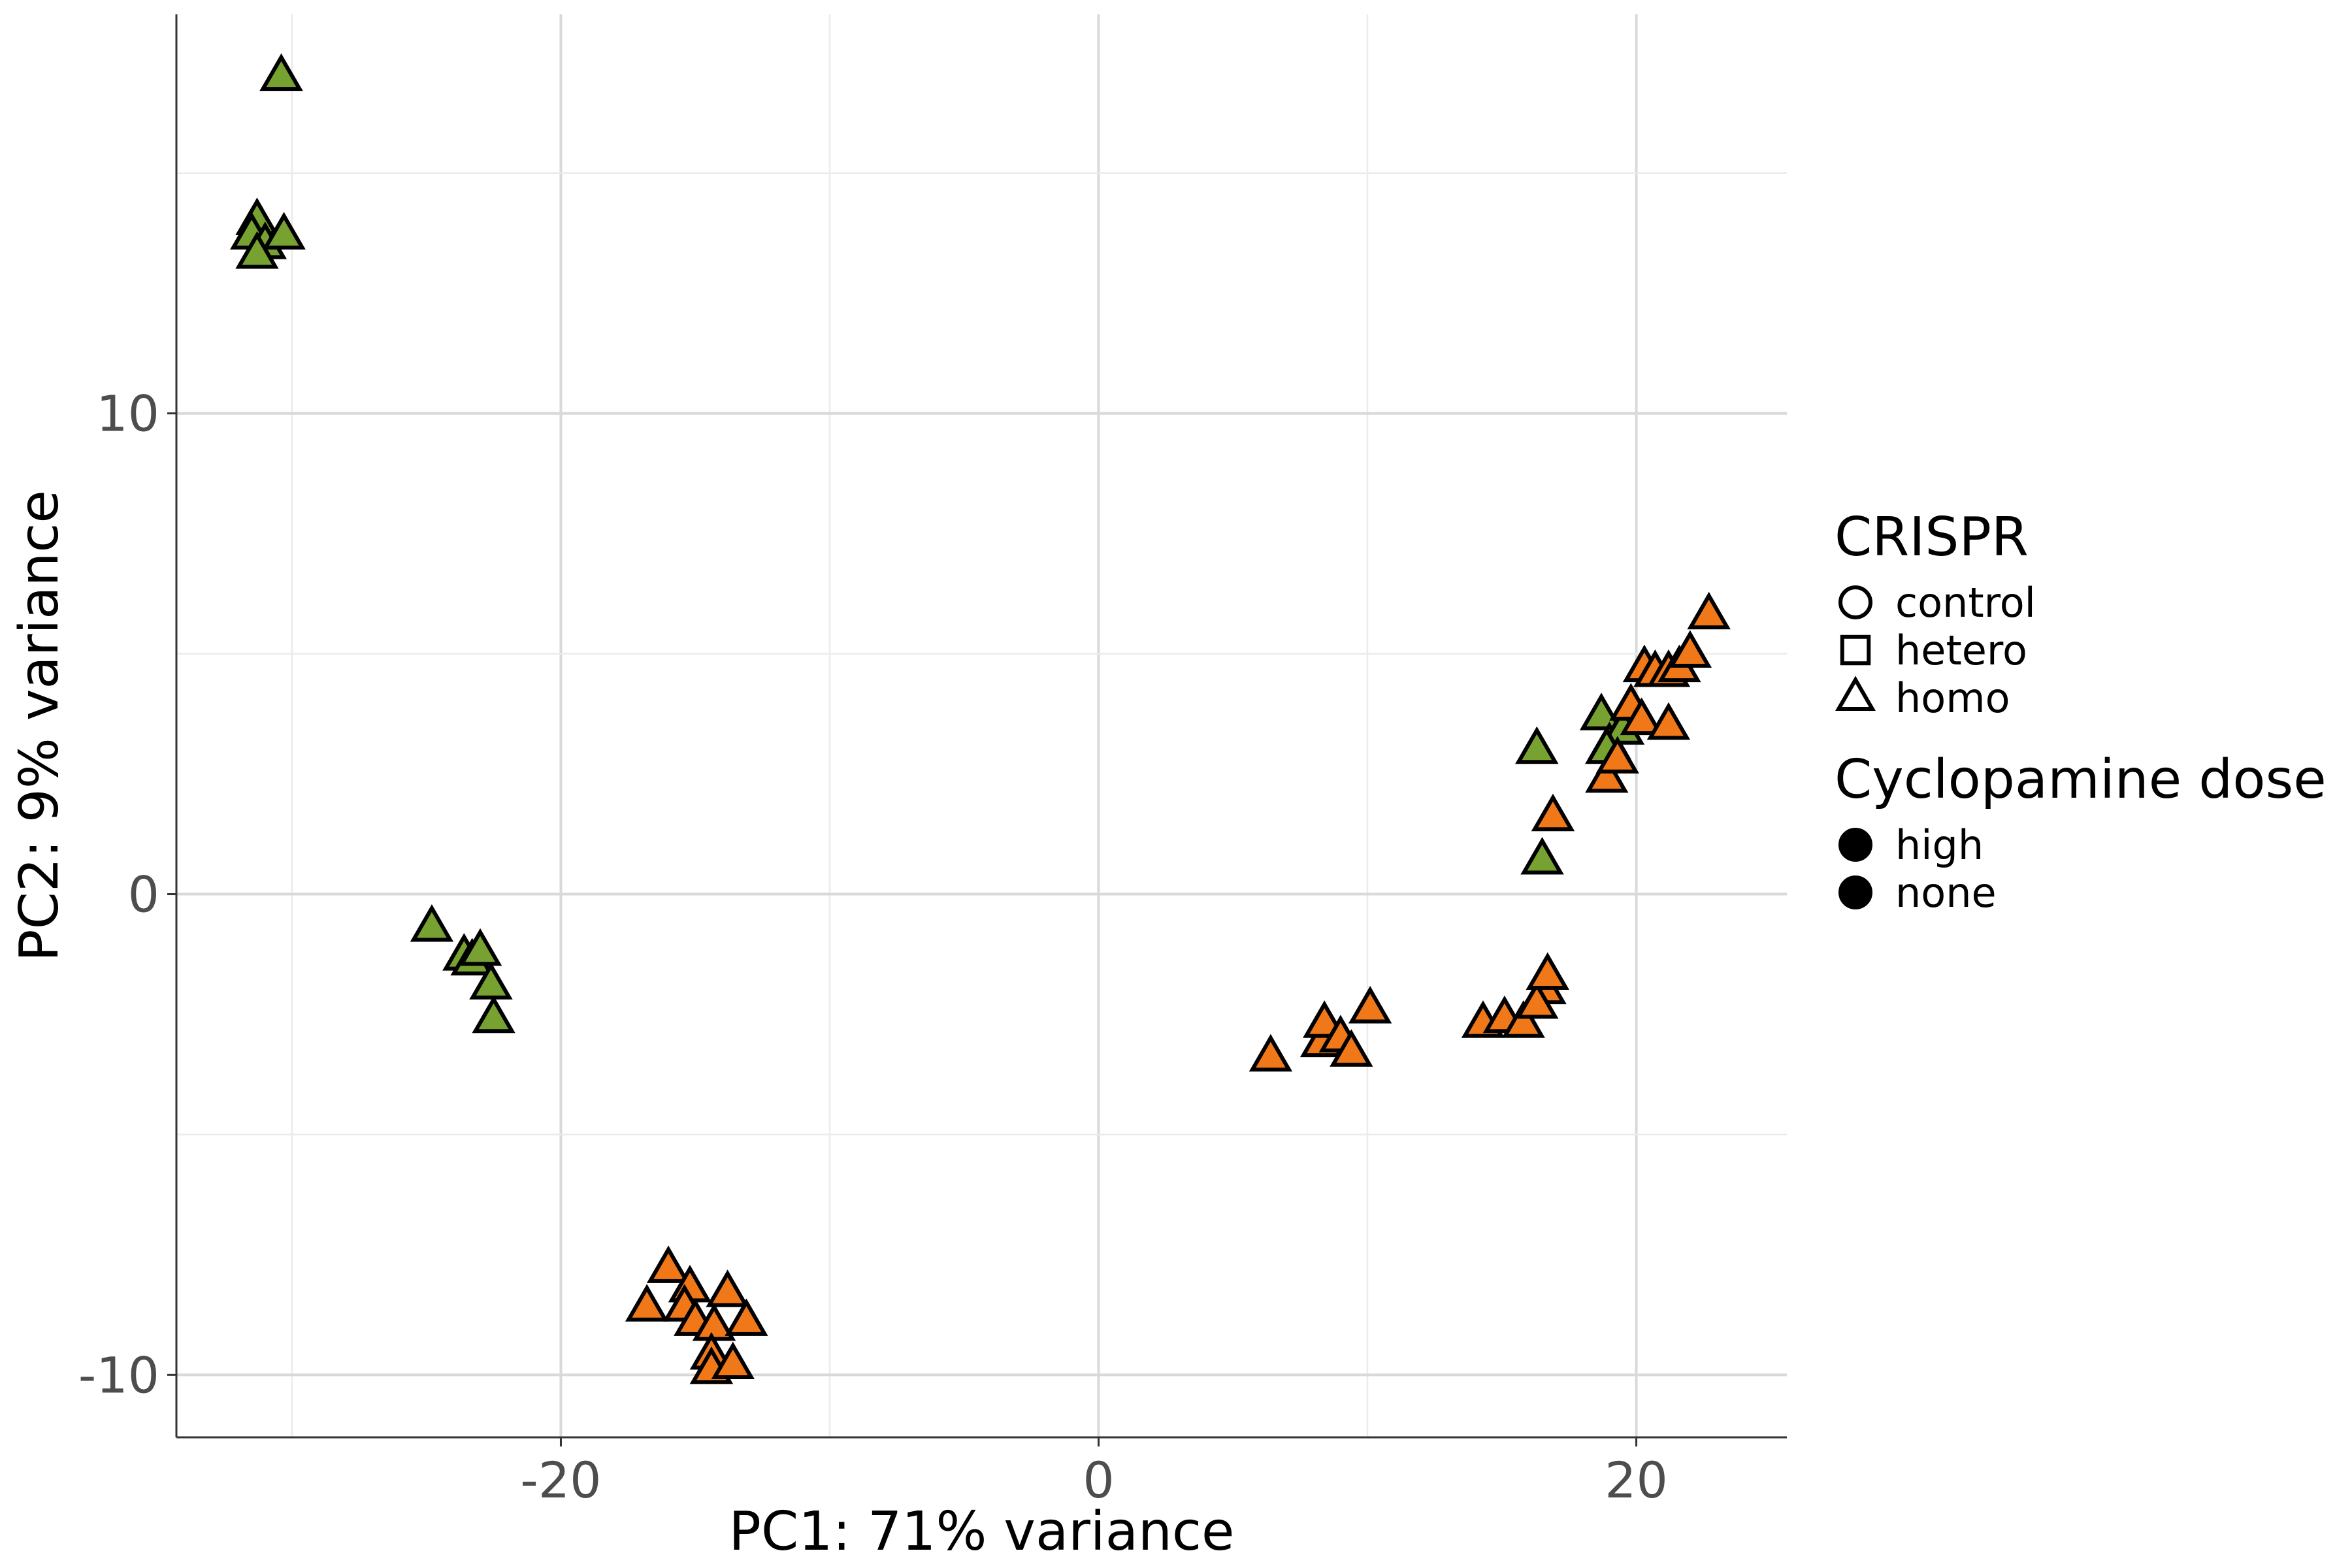 The image size is (2352, 1568). Describe the element at coordinates (1961, 650) in the screenshot. I see `legend-label: hetero` at that location.